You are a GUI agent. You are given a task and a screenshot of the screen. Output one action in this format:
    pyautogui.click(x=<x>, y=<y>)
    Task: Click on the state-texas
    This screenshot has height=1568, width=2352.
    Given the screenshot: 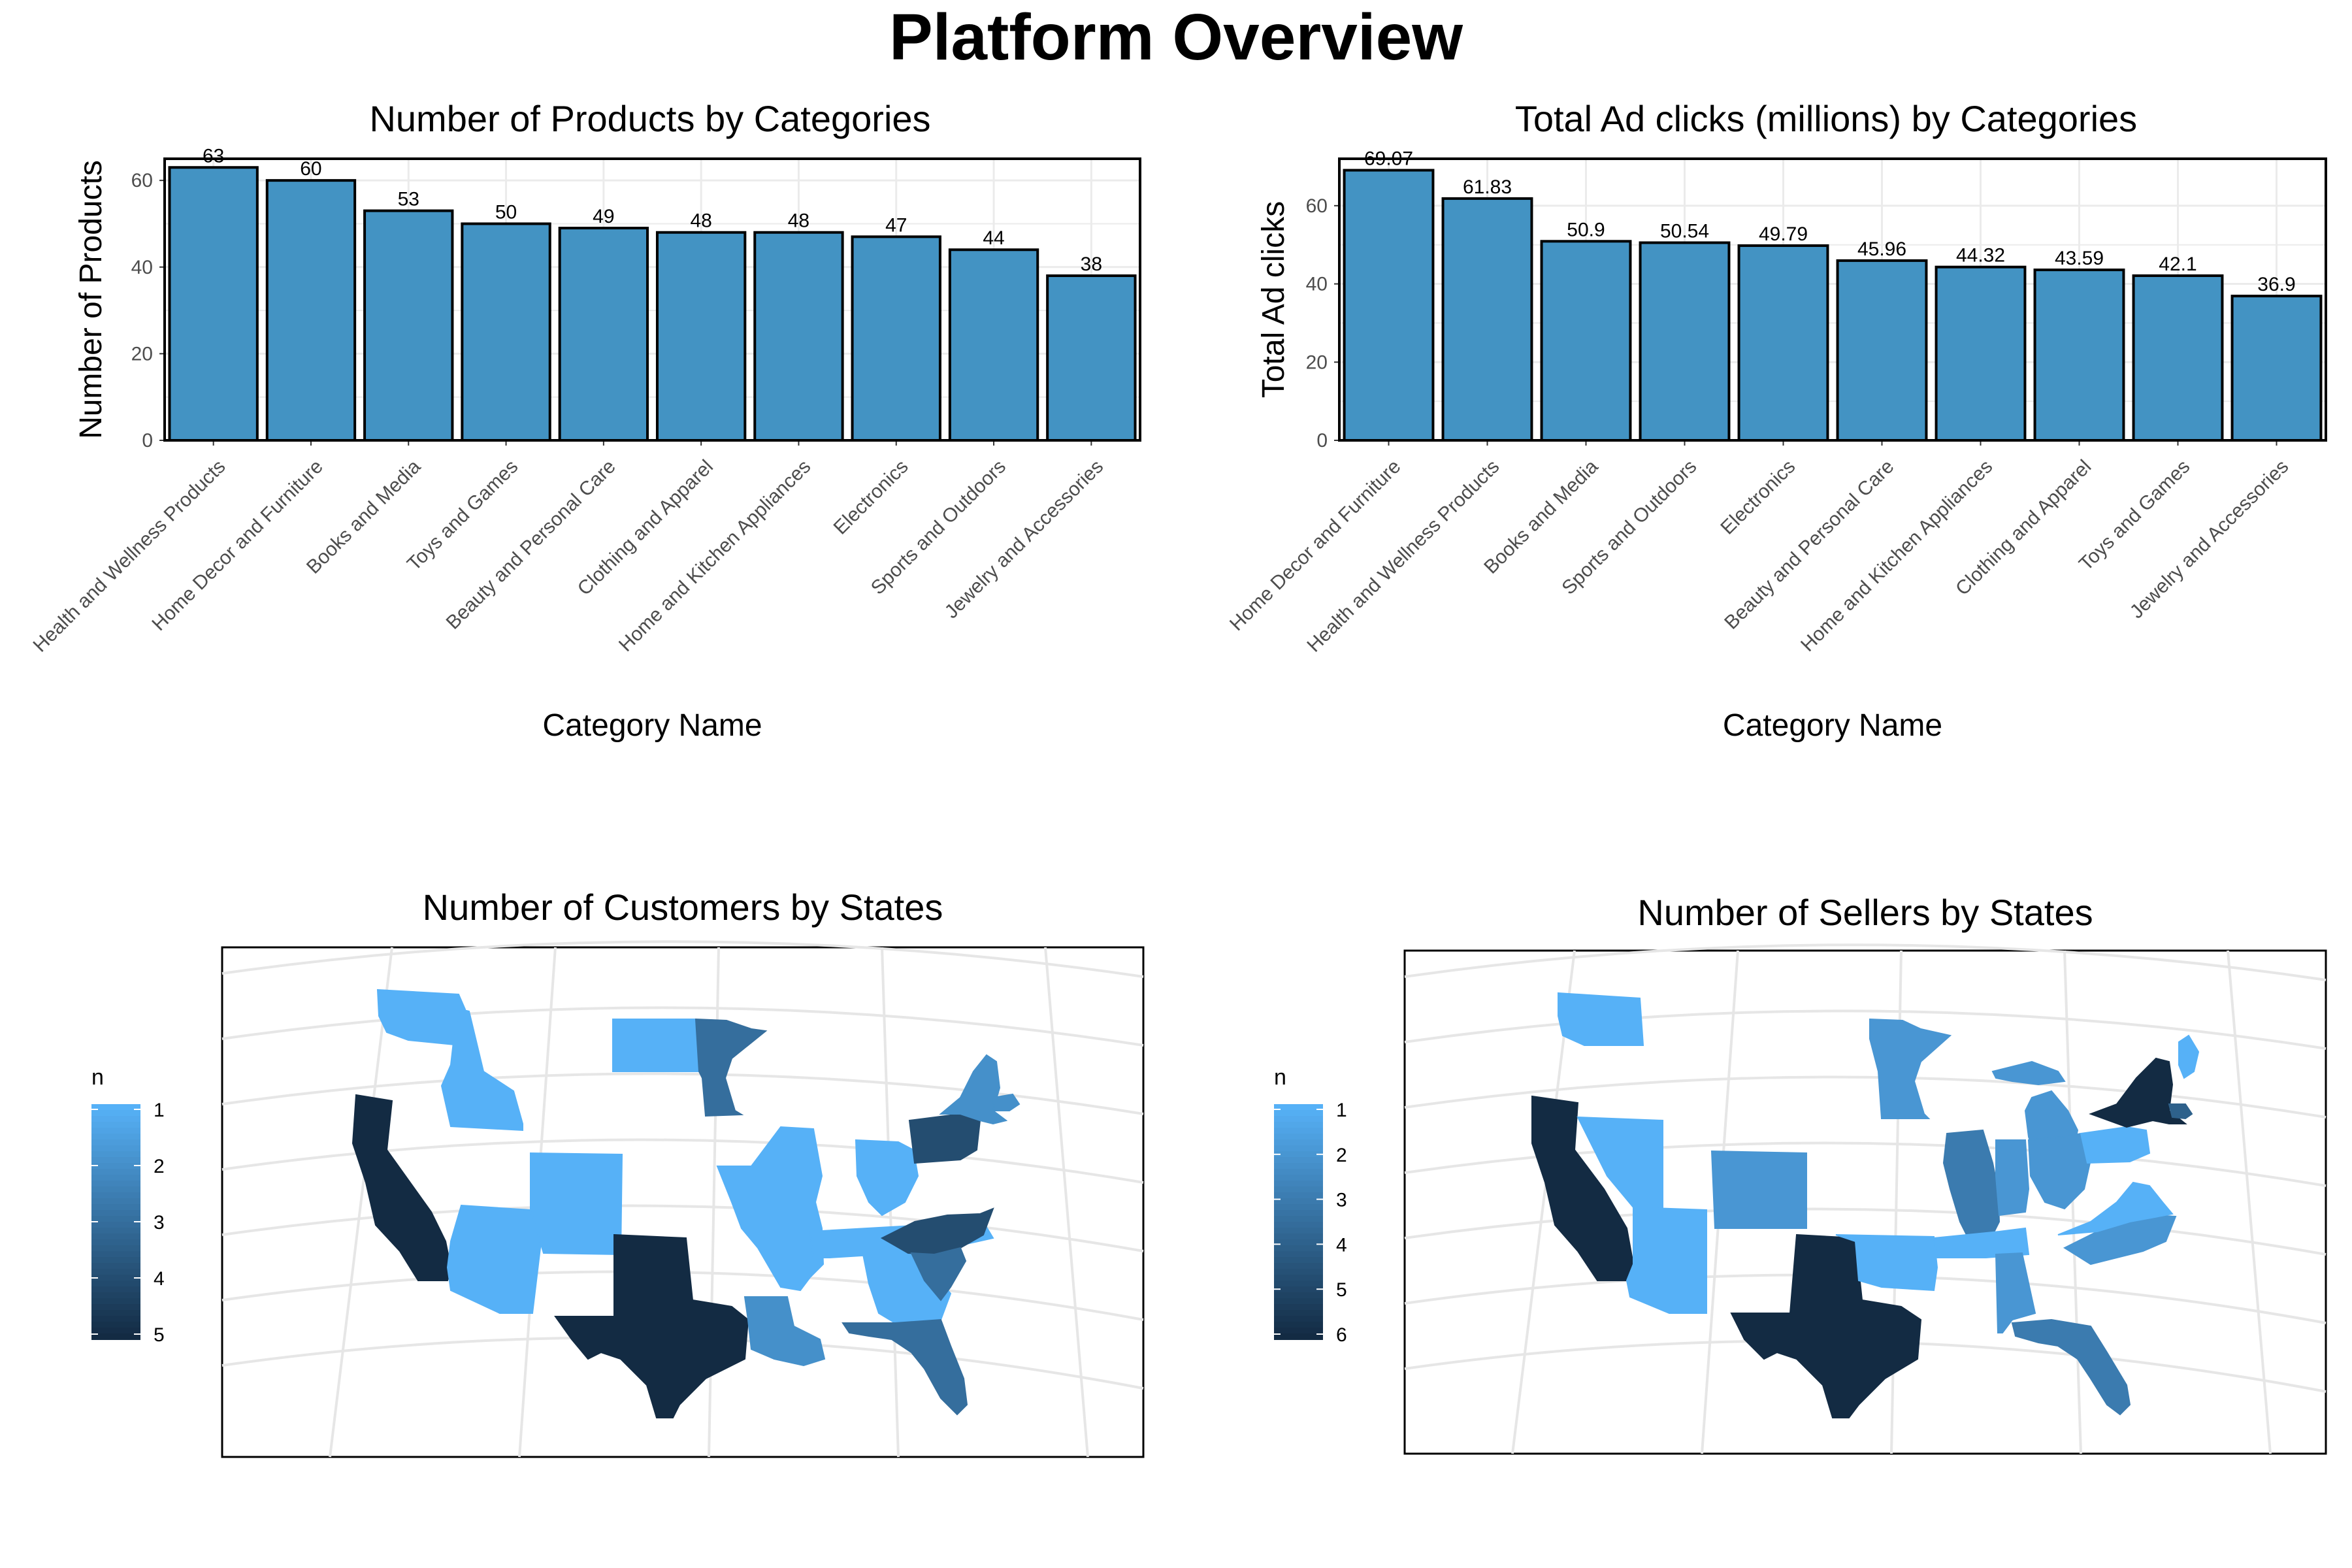 What is the action you would take?
    pyautogui.click(x=1826, y=1325)
    